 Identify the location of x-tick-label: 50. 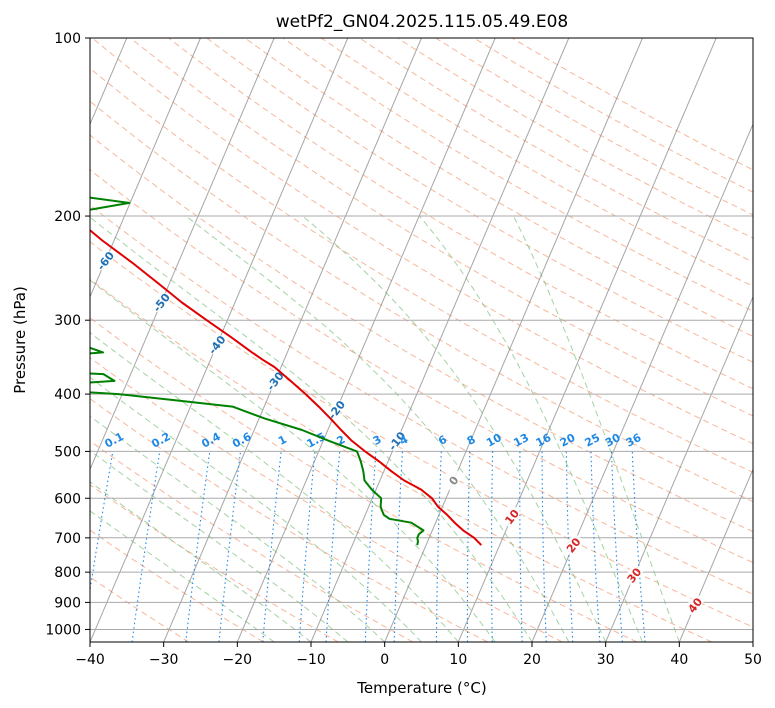
(753, 660).